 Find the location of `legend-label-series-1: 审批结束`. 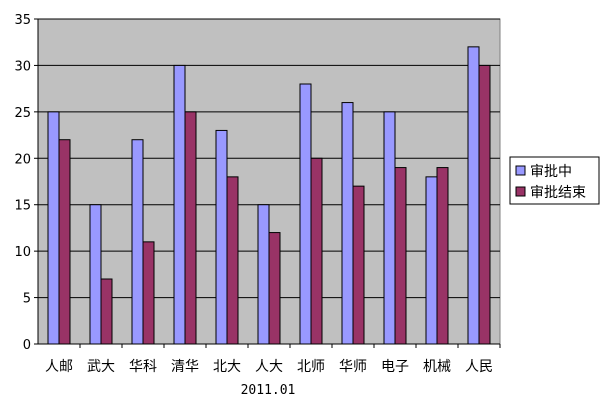

legend-label-series-1: 审批结束 is located at coordinates (558, 193).